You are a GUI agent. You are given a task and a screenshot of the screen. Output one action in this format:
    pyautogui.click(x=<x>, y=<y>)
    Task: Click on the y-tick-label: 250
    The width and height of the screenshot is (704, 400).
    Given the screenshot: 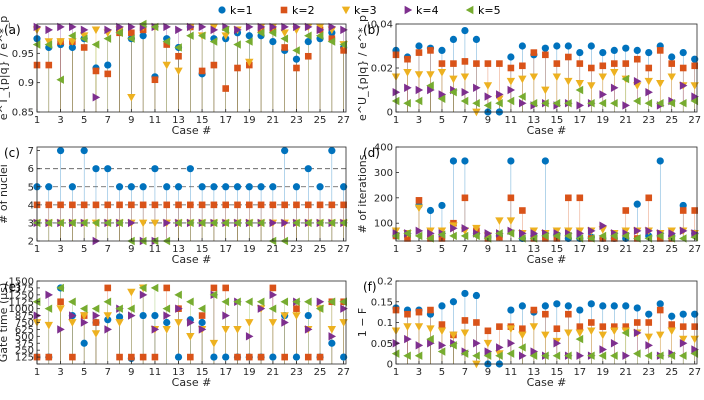 What is the action you would take?
    pyautogui.click(x=24, y=351)
    